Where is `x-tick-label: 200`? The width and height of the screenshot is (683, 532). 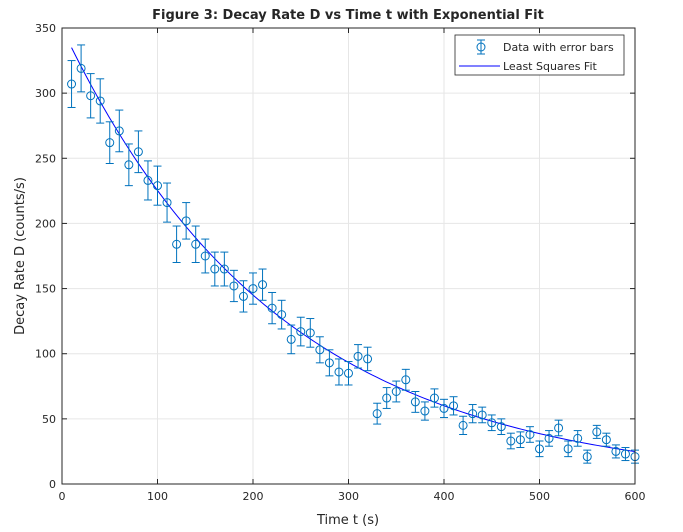
x-tick-label: 200 is located at coordinates (253, 496).